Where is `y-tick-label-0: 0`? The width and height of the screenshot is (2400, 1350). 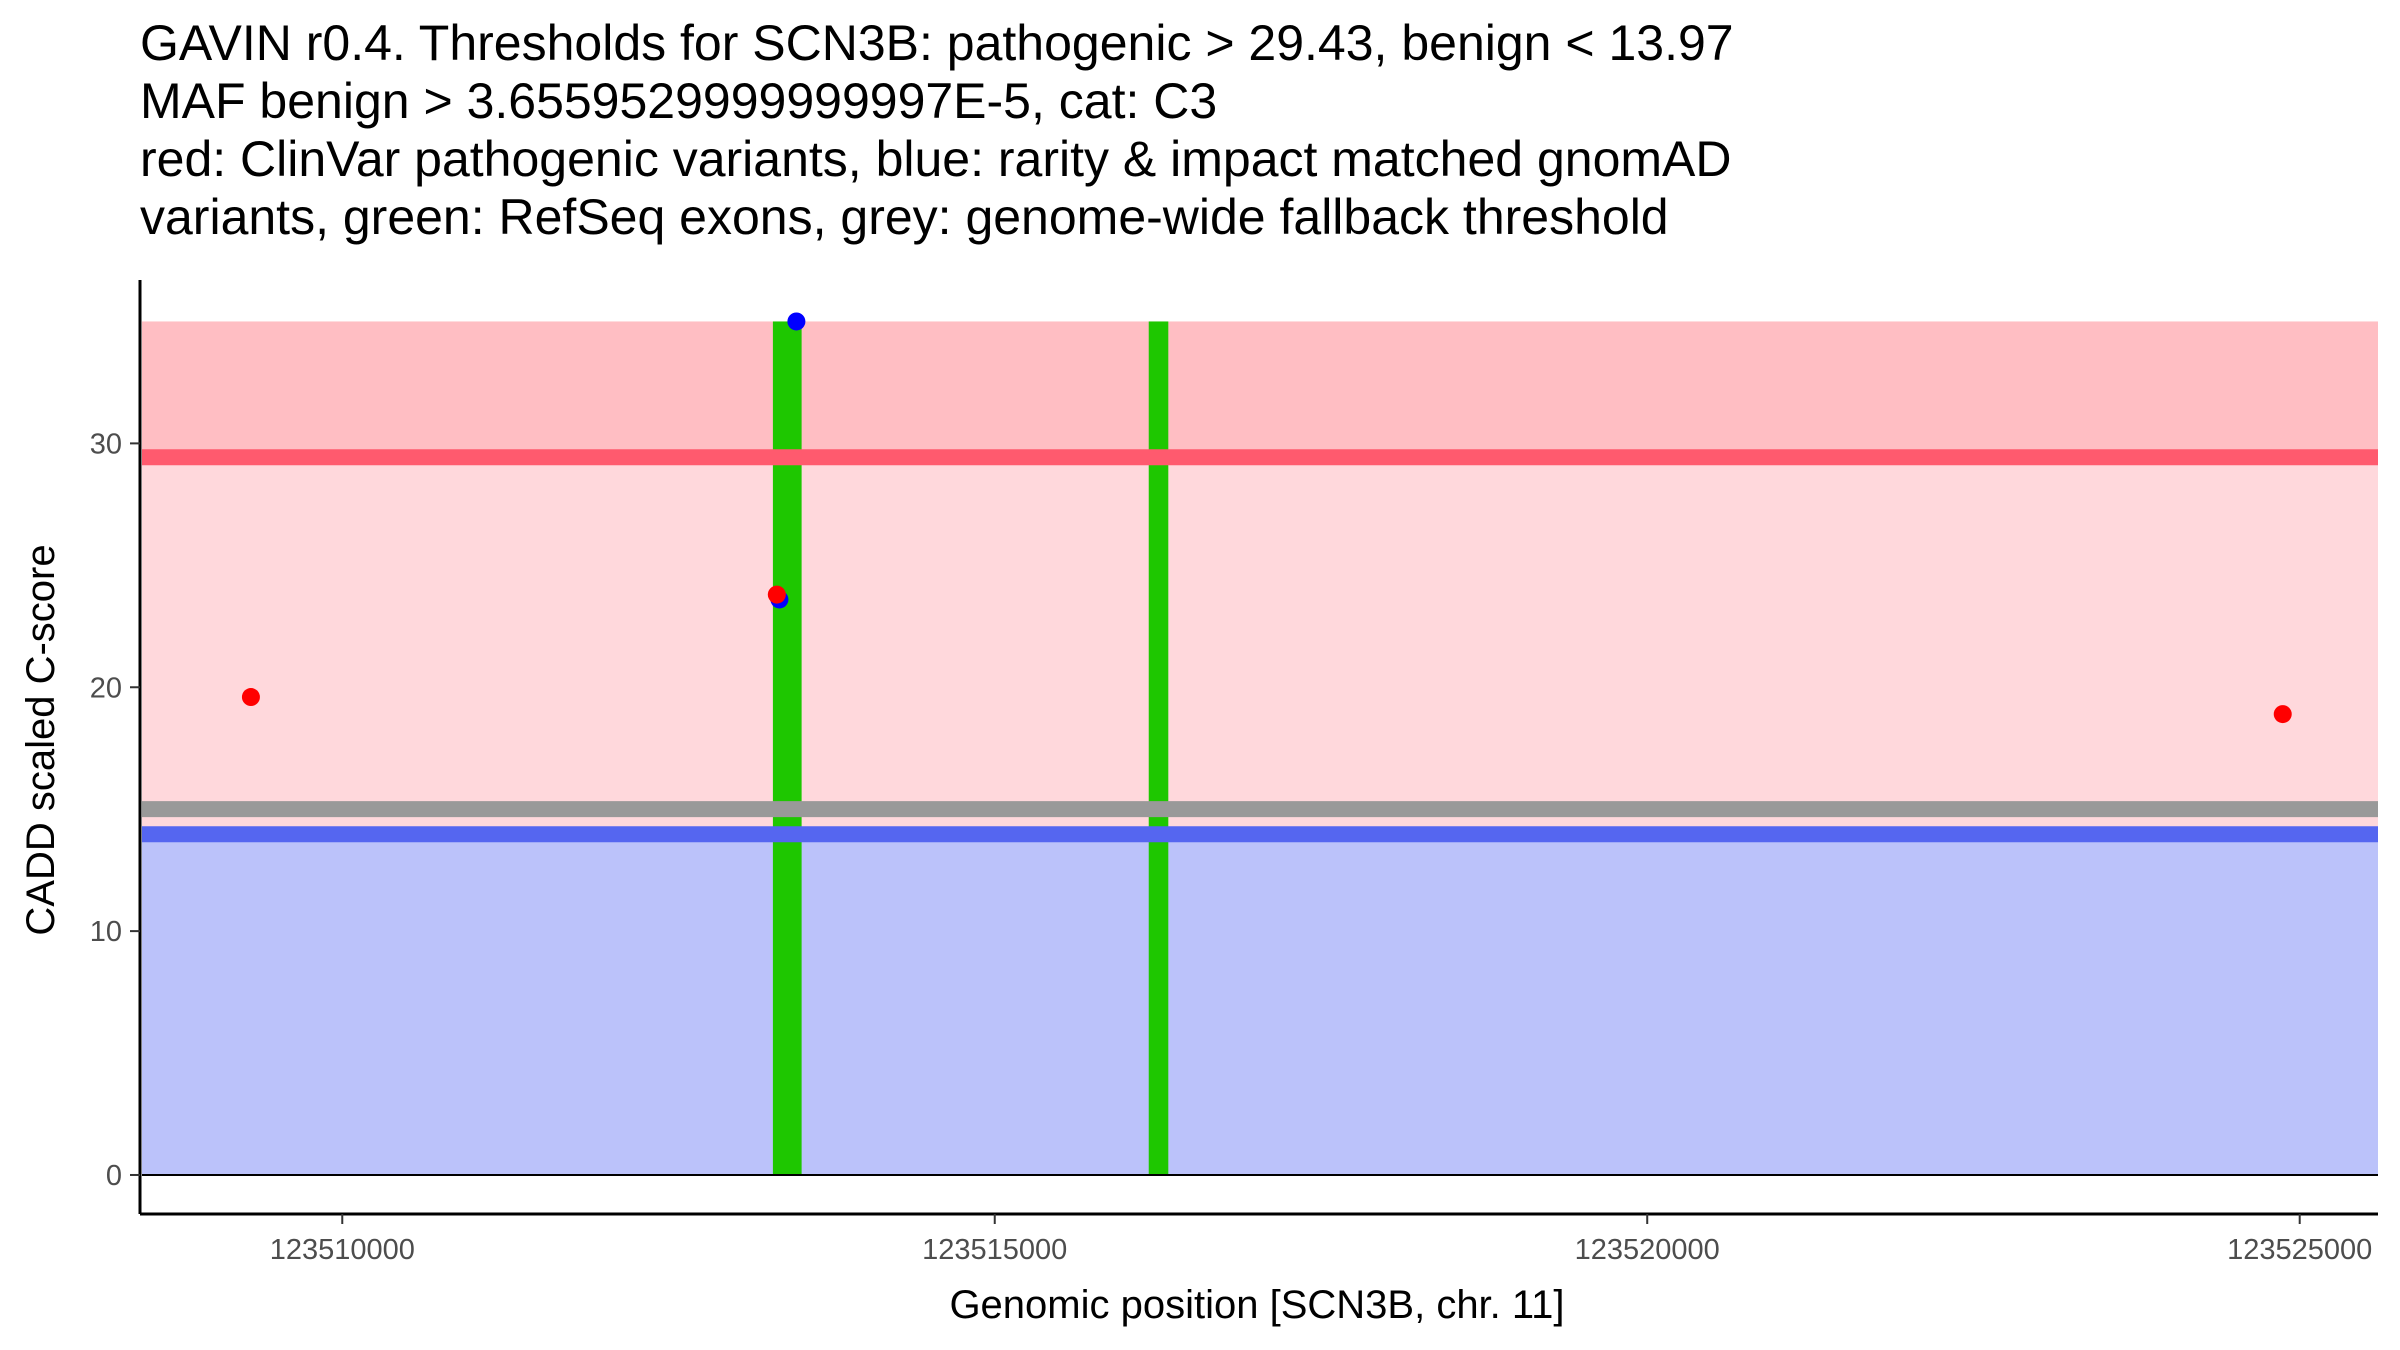 y-tick-label-0: 0 is located at coordinates (114, 1176).